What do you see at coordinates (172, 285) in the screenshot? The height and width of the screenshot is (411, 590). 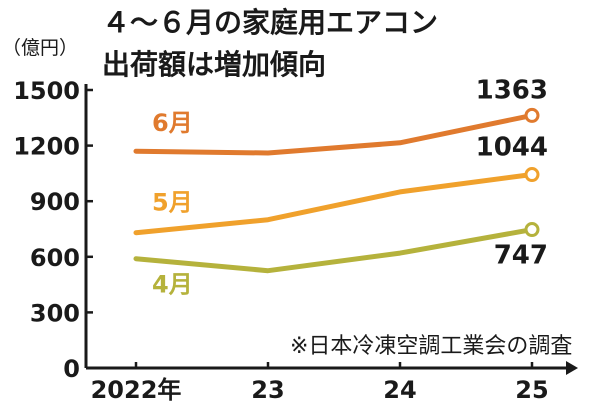 I see `series-name-label: 4月` at bounding box center [172, 285].